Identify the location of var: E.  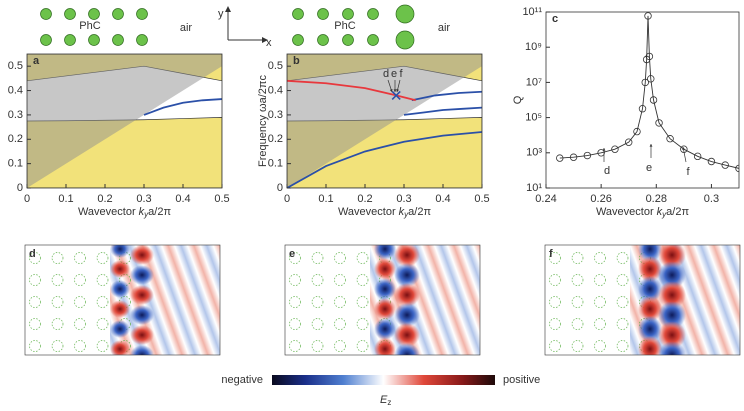
(384, 400).